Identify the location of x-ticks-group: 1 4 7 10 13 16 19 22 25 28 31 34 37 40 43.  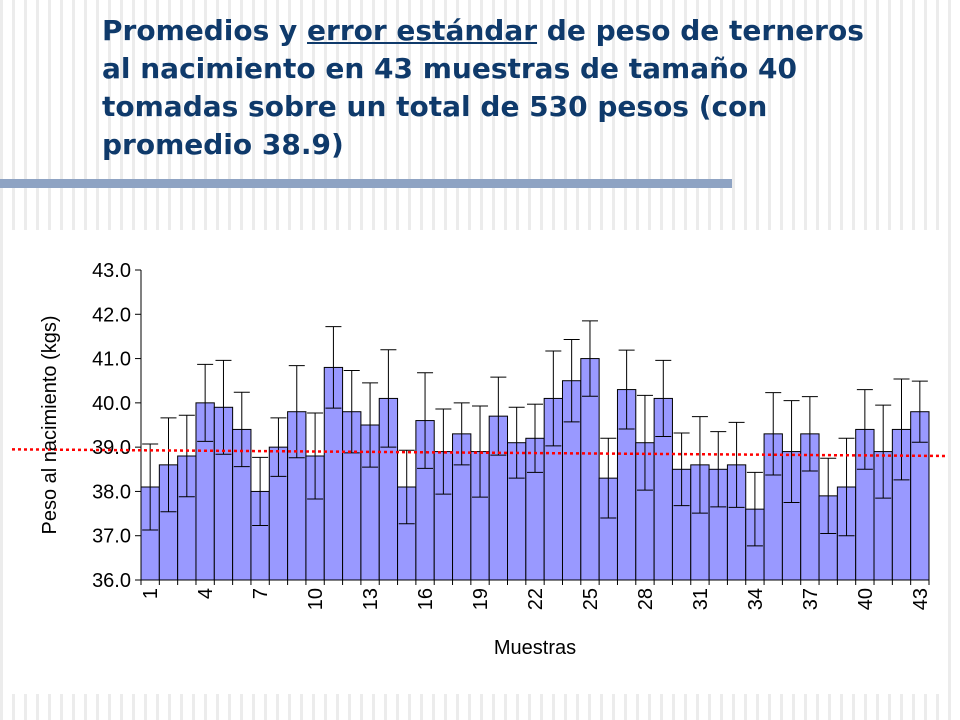
(536, 595).